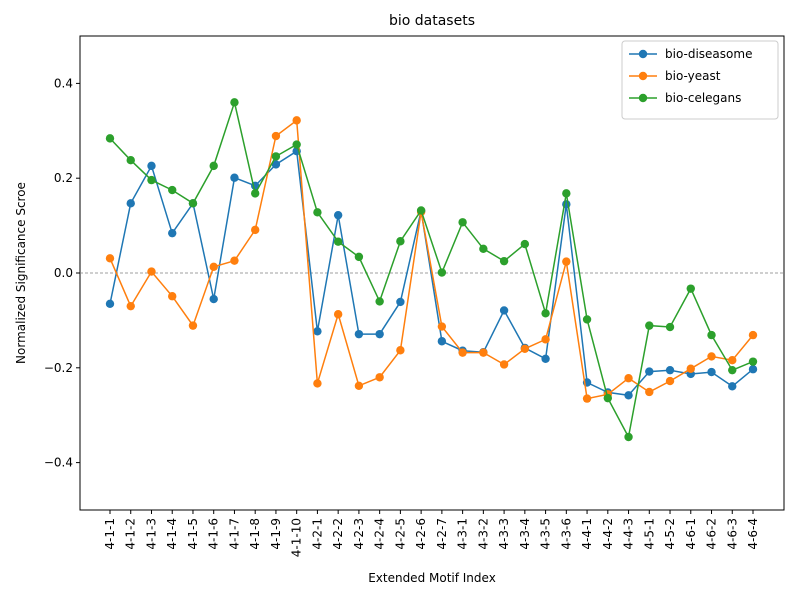 The image size is (800, 604). I want to click on legend-item: bio-diseasome, so click(690, 54).